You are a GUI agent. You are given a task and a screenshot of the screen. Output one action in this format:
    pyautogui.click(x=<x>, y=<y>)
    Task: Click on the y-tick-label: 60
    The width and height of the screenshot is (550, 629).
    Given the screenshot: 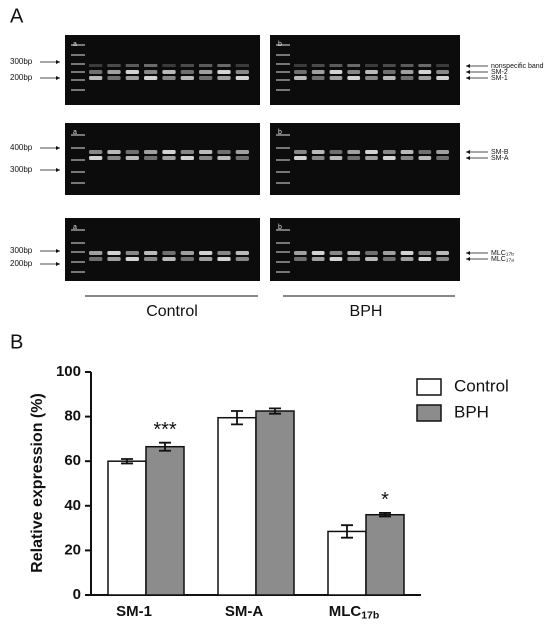 What is the action you would take?
    pyautogui.click(x=72, y=460)
    